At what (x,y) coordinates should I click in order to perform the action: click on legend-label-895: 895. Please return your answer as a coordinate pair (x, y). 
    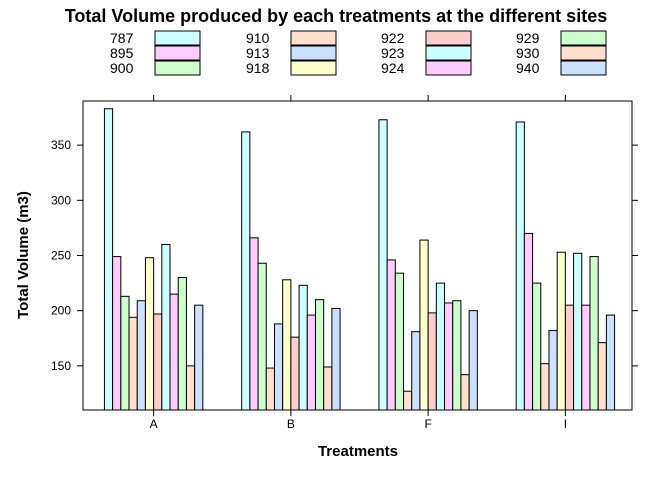
    Looking at the image, I should click on (122, 53).